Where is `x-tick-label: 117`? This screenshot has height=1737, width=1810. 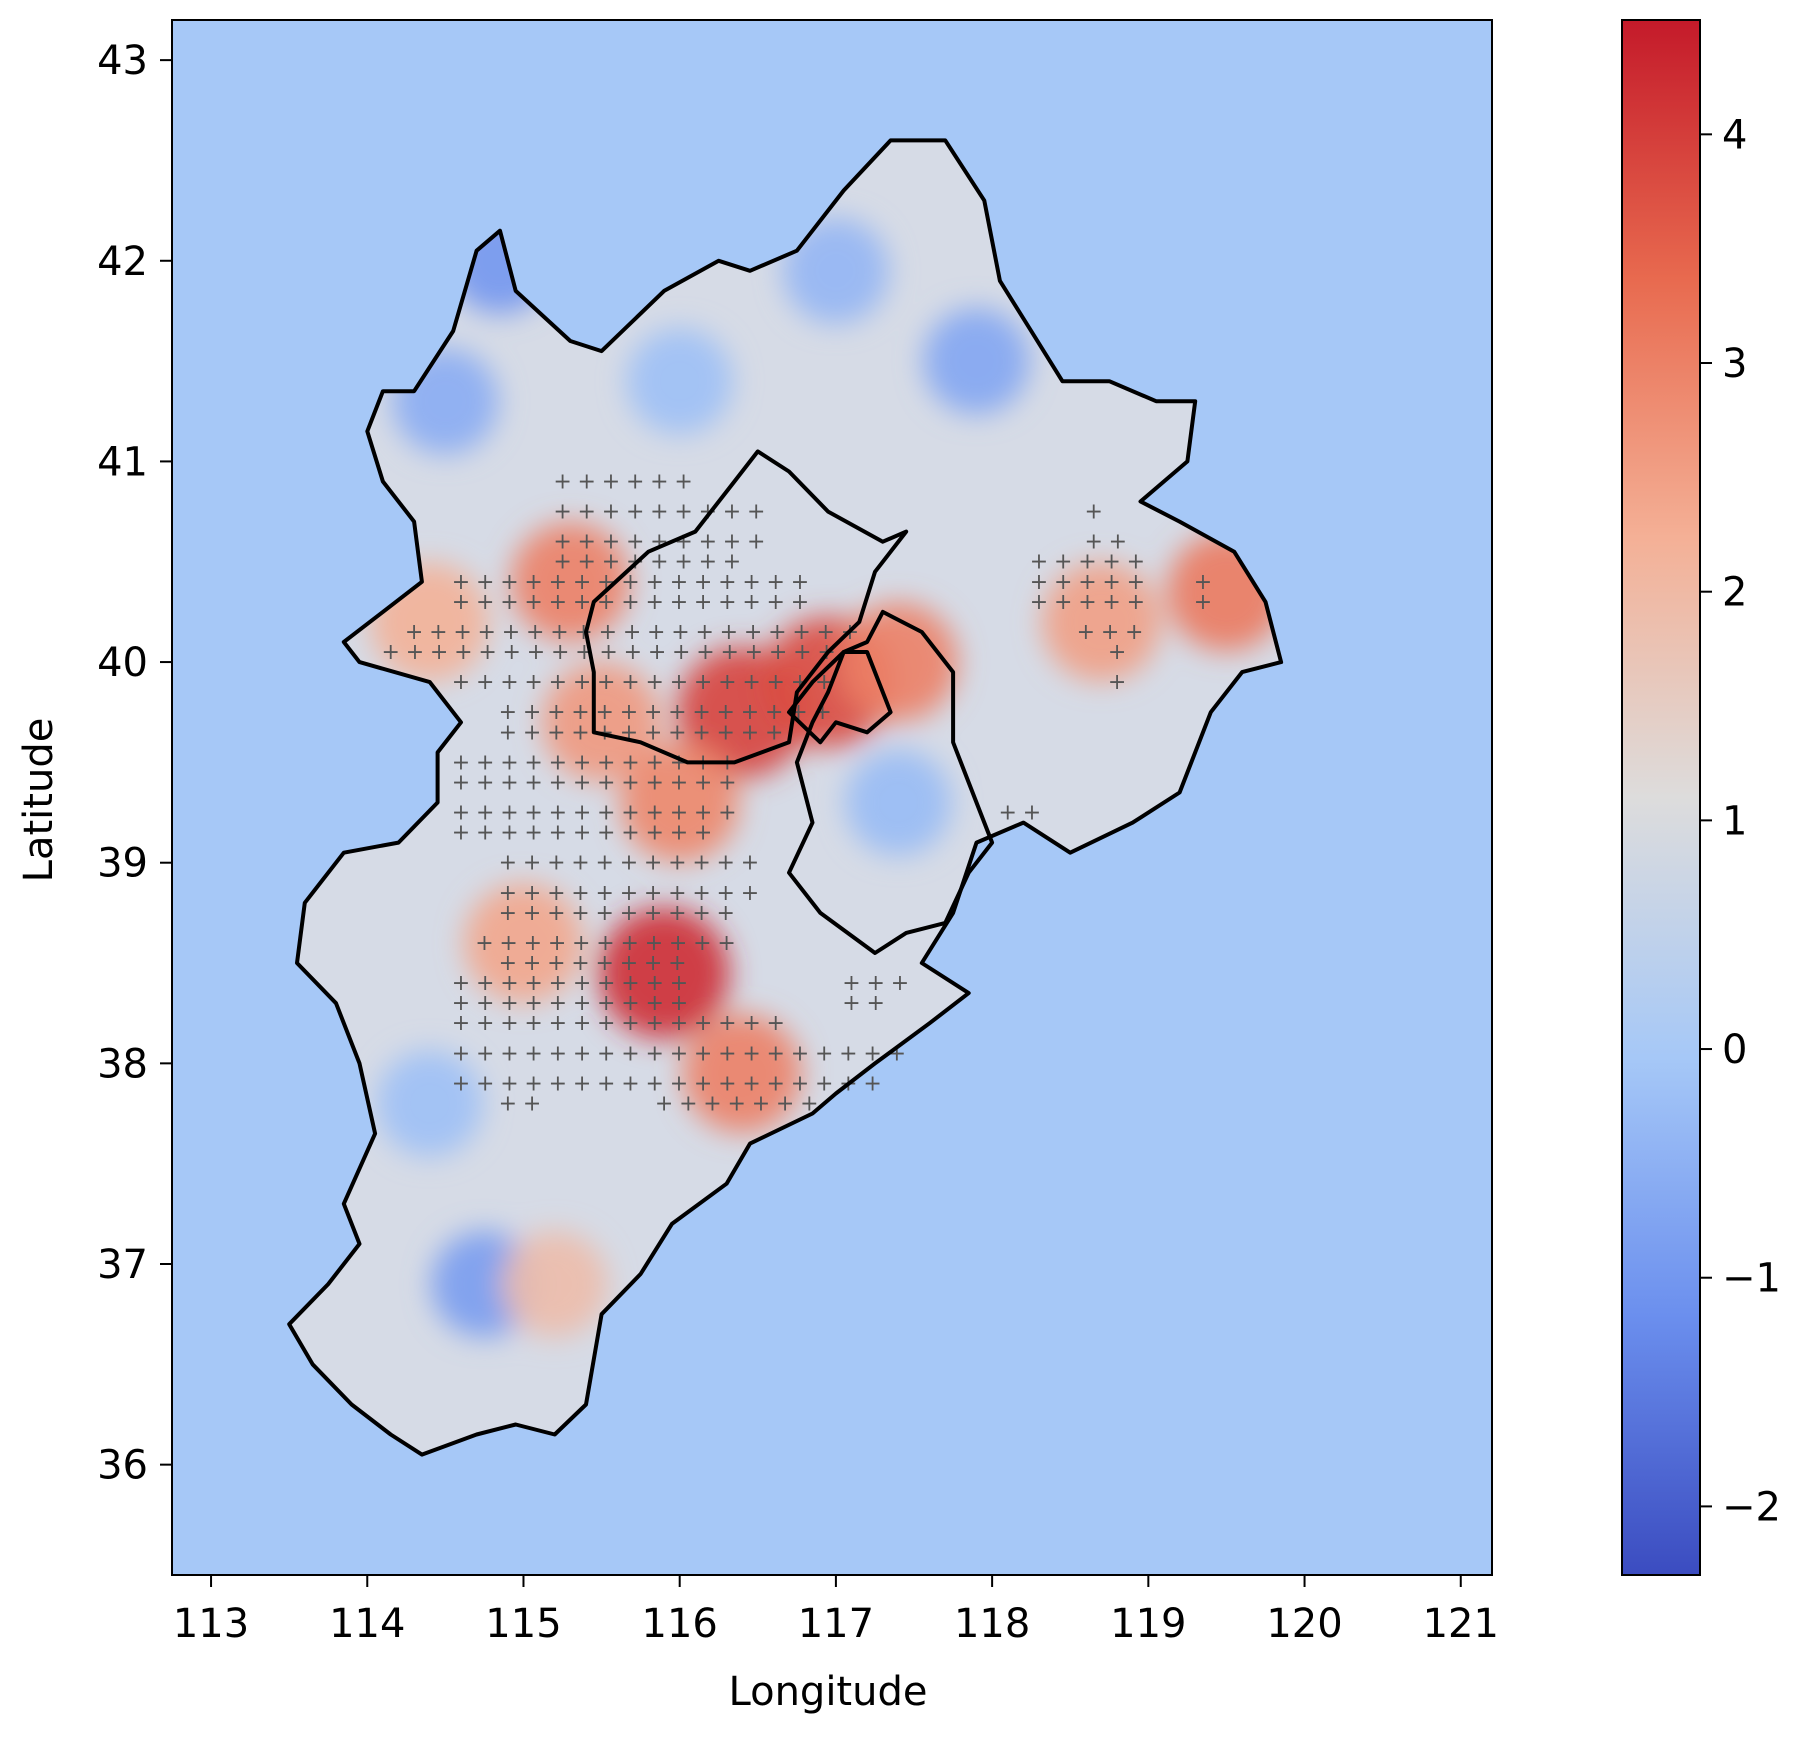
x-tick-label: 117 is located at coordinates (836, 1624).